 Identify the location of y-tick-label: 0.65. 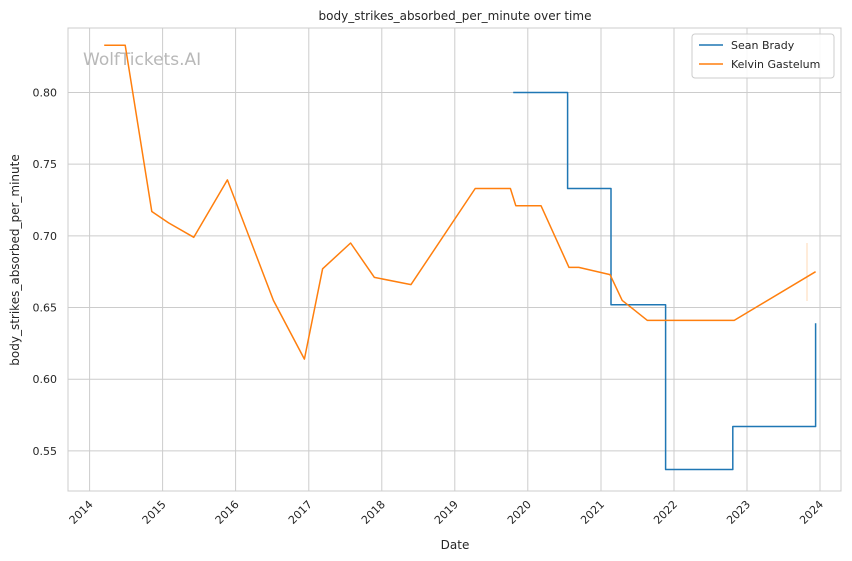
(45, 308).